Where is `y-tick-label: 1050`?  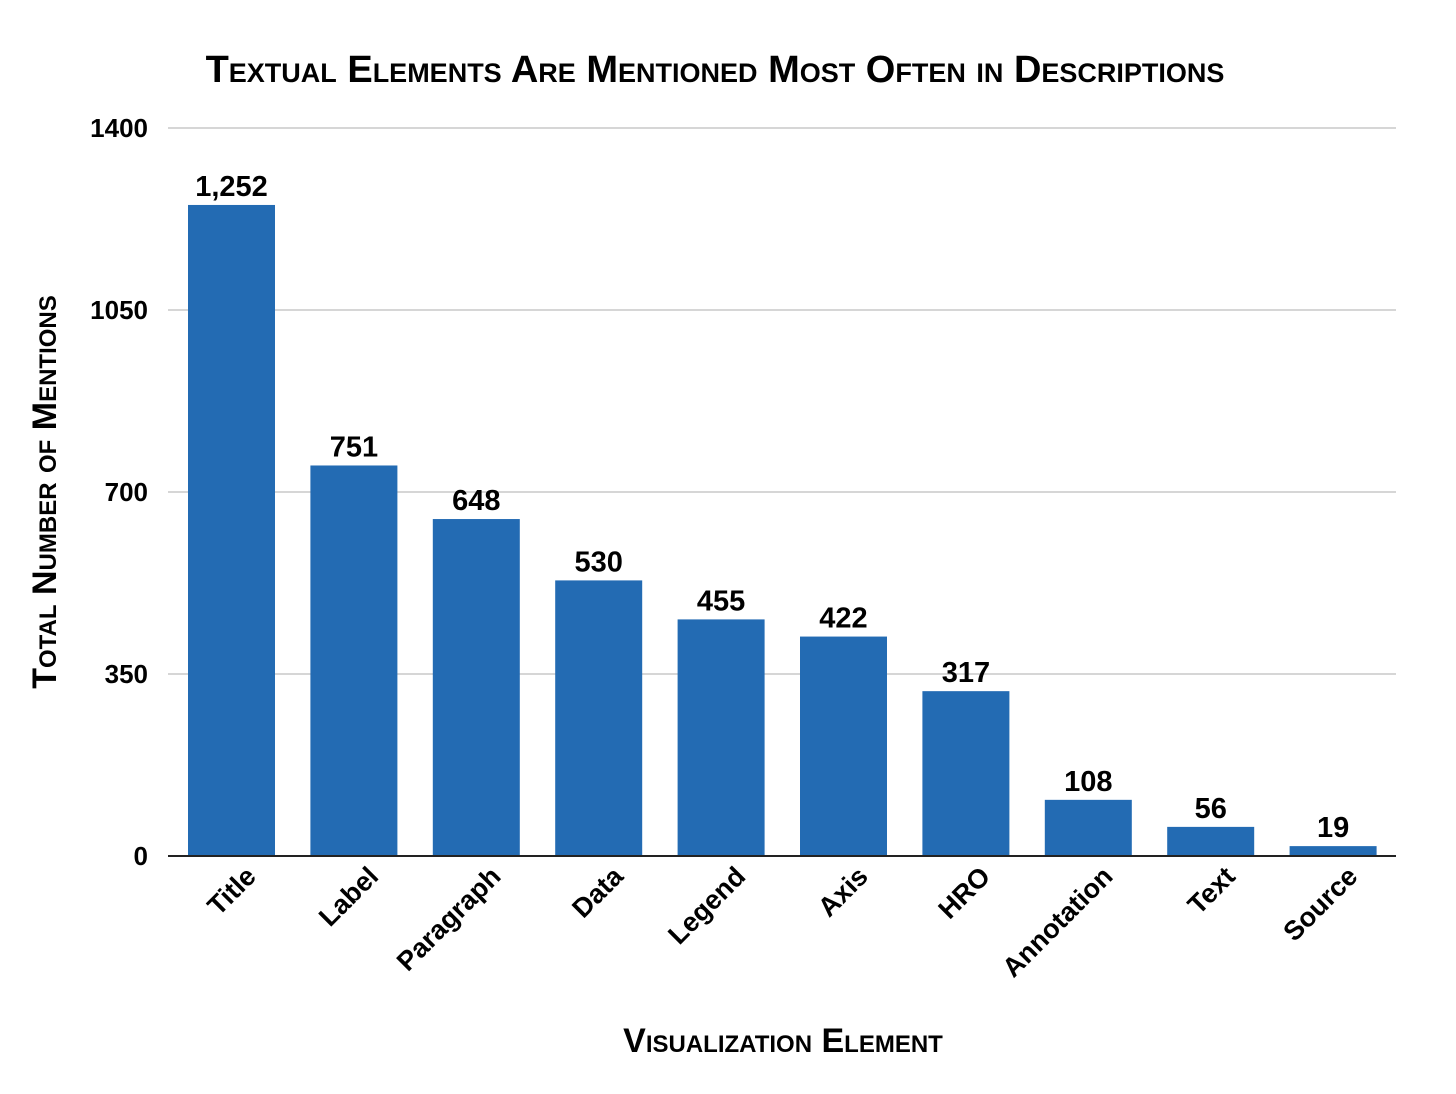 y-tick-label: 1050 is located at coordinates (119, 310).